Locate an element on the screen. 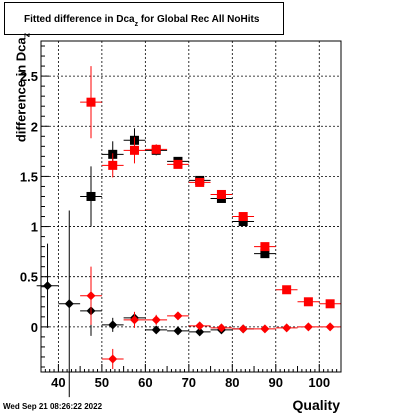 The width and height of the screenshot is (400, 414). y-tick-label: 1 is located at coordinates (34, 227).